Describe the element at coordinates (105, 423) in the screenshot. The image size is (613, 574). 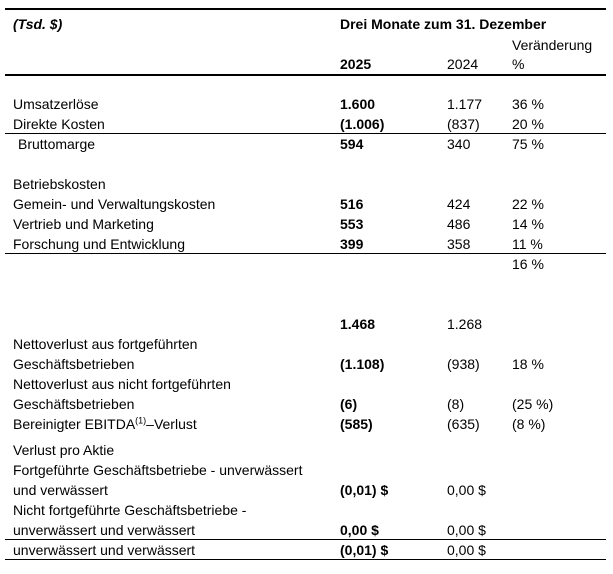
I see `row-label: Bereinigter EBITDA(1)–Verlust` at that location.